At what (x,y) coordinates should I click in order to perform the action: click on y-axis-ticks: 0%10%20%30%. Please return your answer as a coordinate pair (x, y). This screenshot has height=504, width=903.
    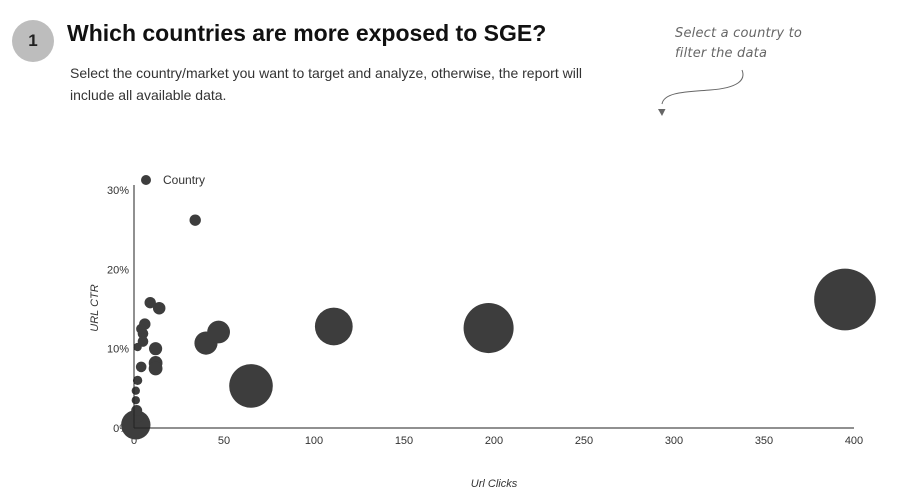
    Looking at the image, I should click on (118, 310).